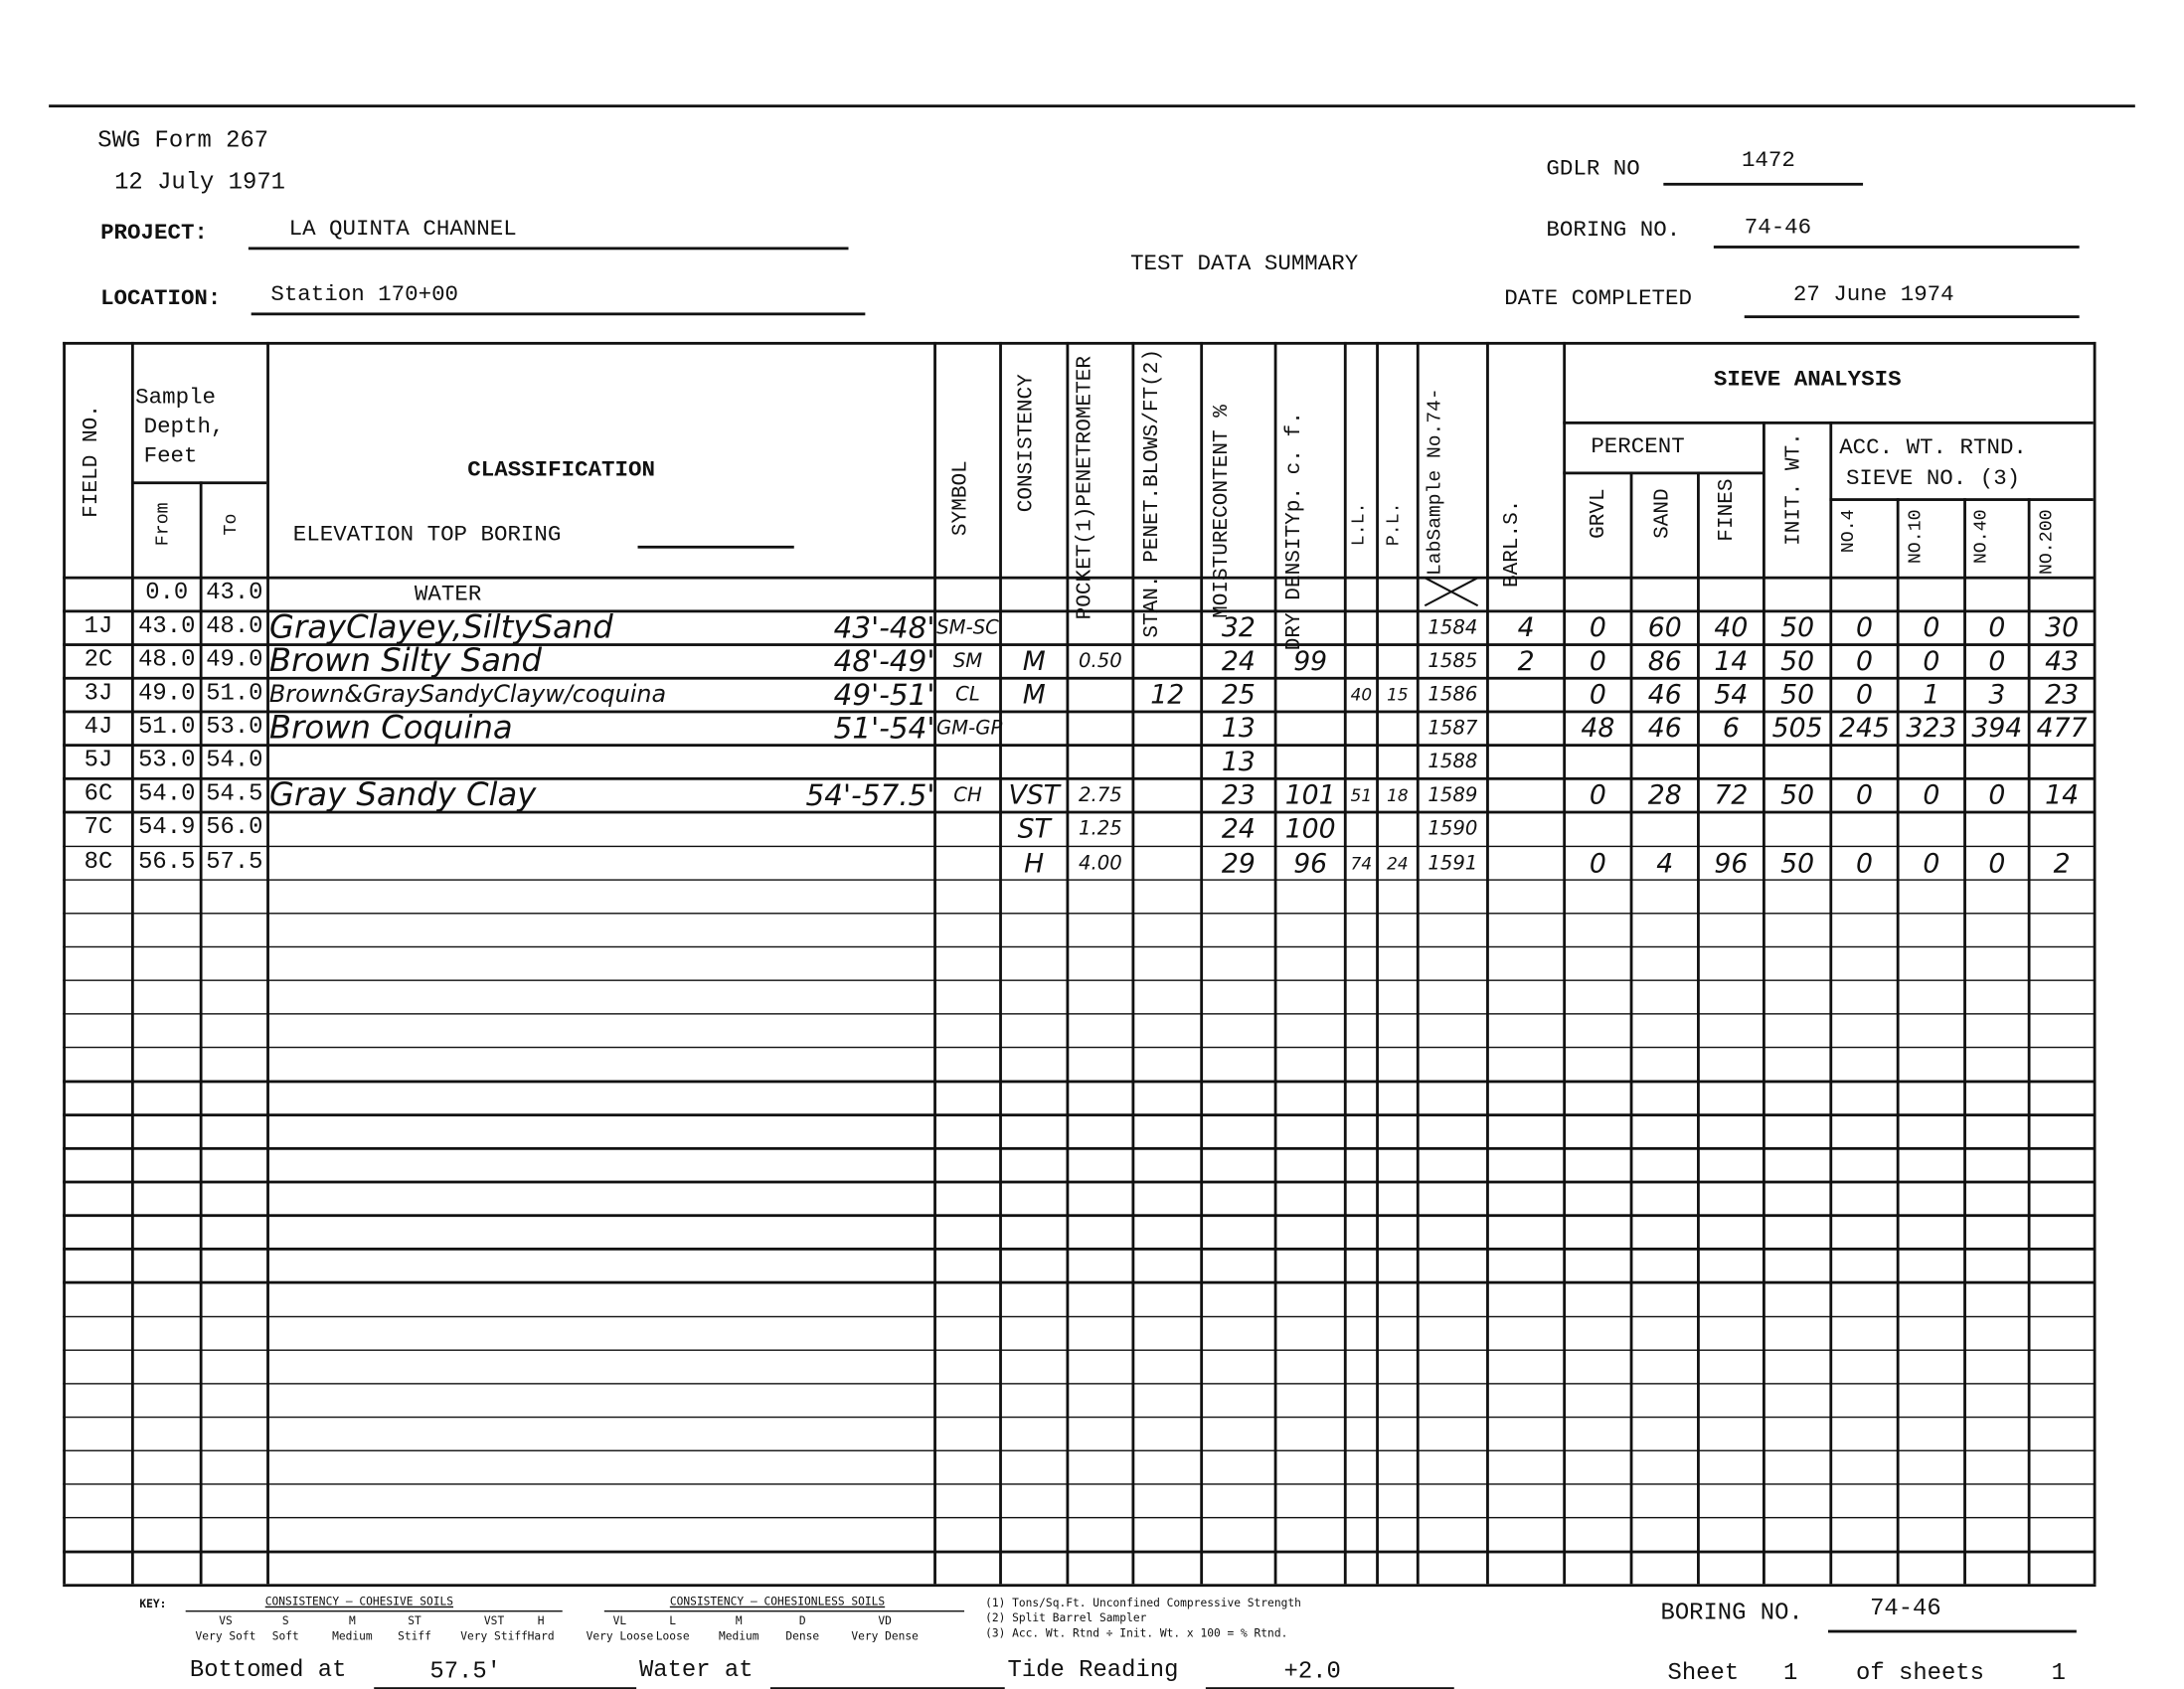 This screenshot has width=2184, height=1689. I want to click on key-code: VL, so click(619, 1620).